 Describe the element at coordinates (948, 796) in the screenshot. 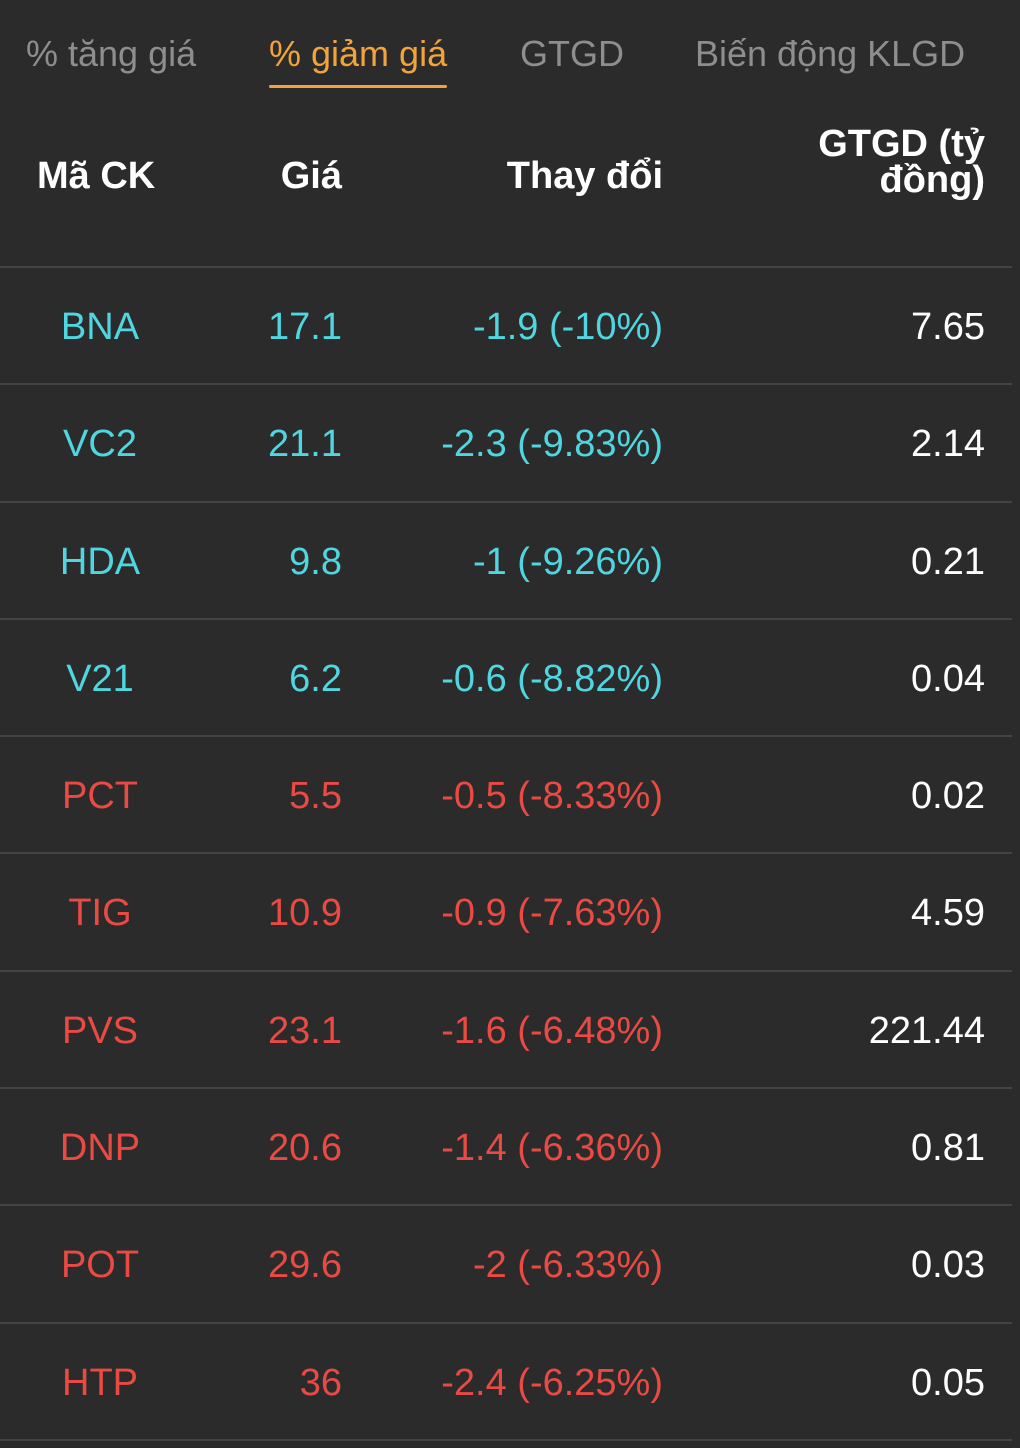

I see `trading-value: 0.02` at that location.